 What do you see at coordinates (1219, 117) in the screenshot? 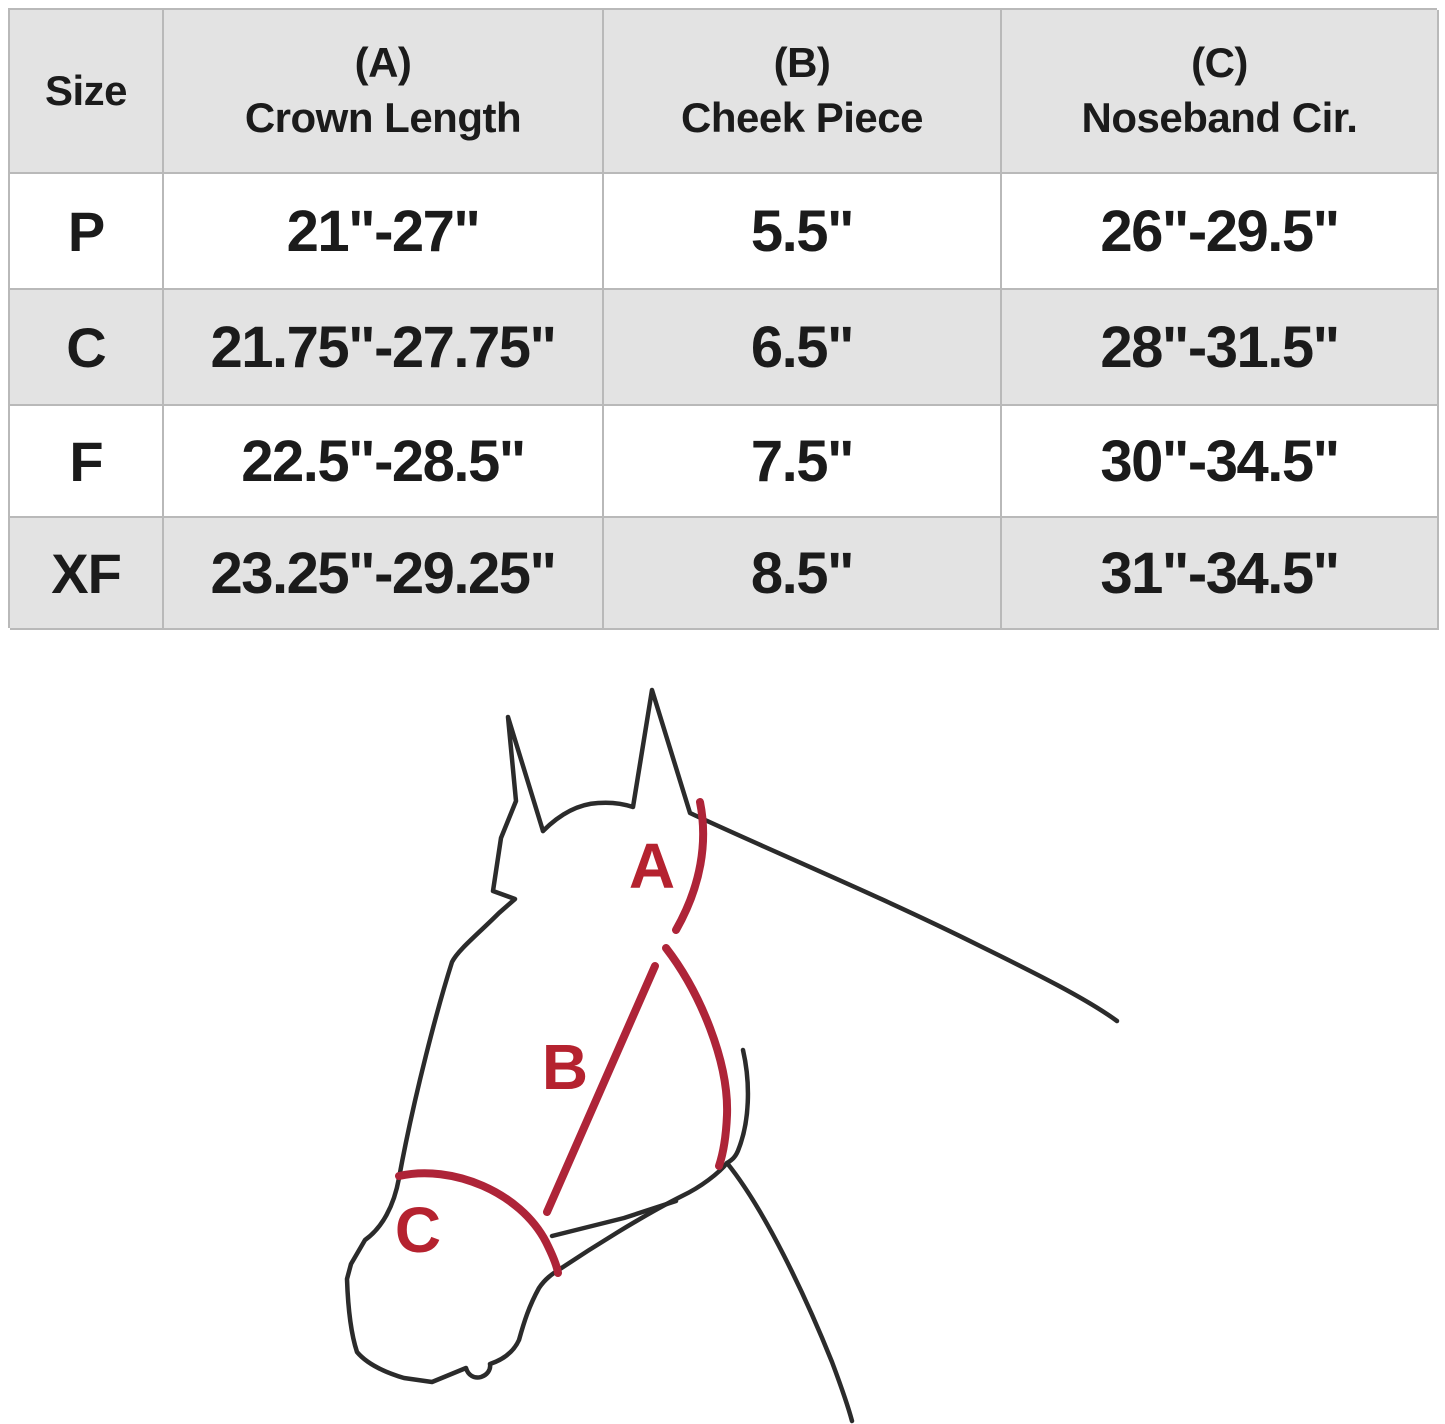
I see `header-c-name: Noseband Cir.` at bounding box center [1219, 117].